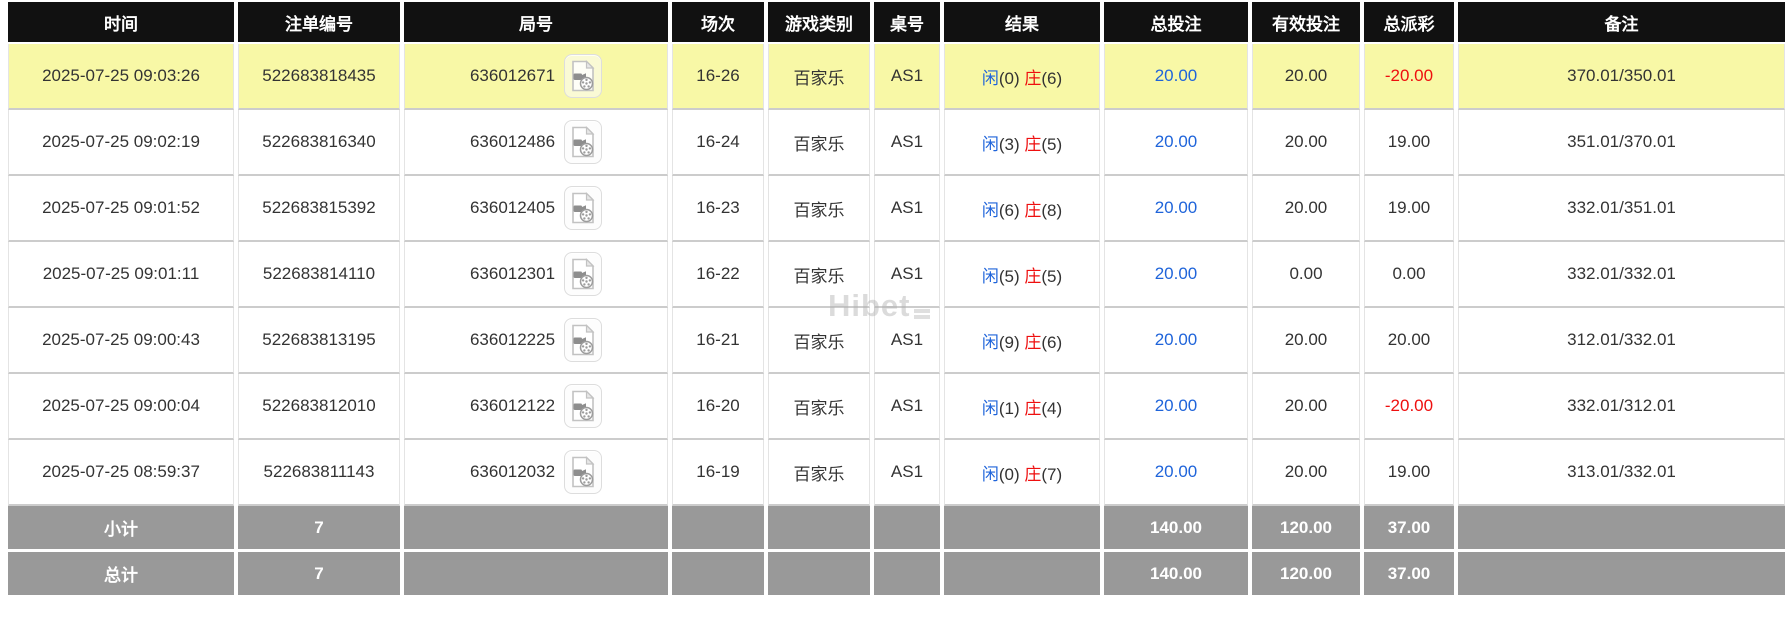  What do you see at coordinates (536, 572) in the screenshot?
I see `grand-total-empty-round` at bounding box center [536, 572].